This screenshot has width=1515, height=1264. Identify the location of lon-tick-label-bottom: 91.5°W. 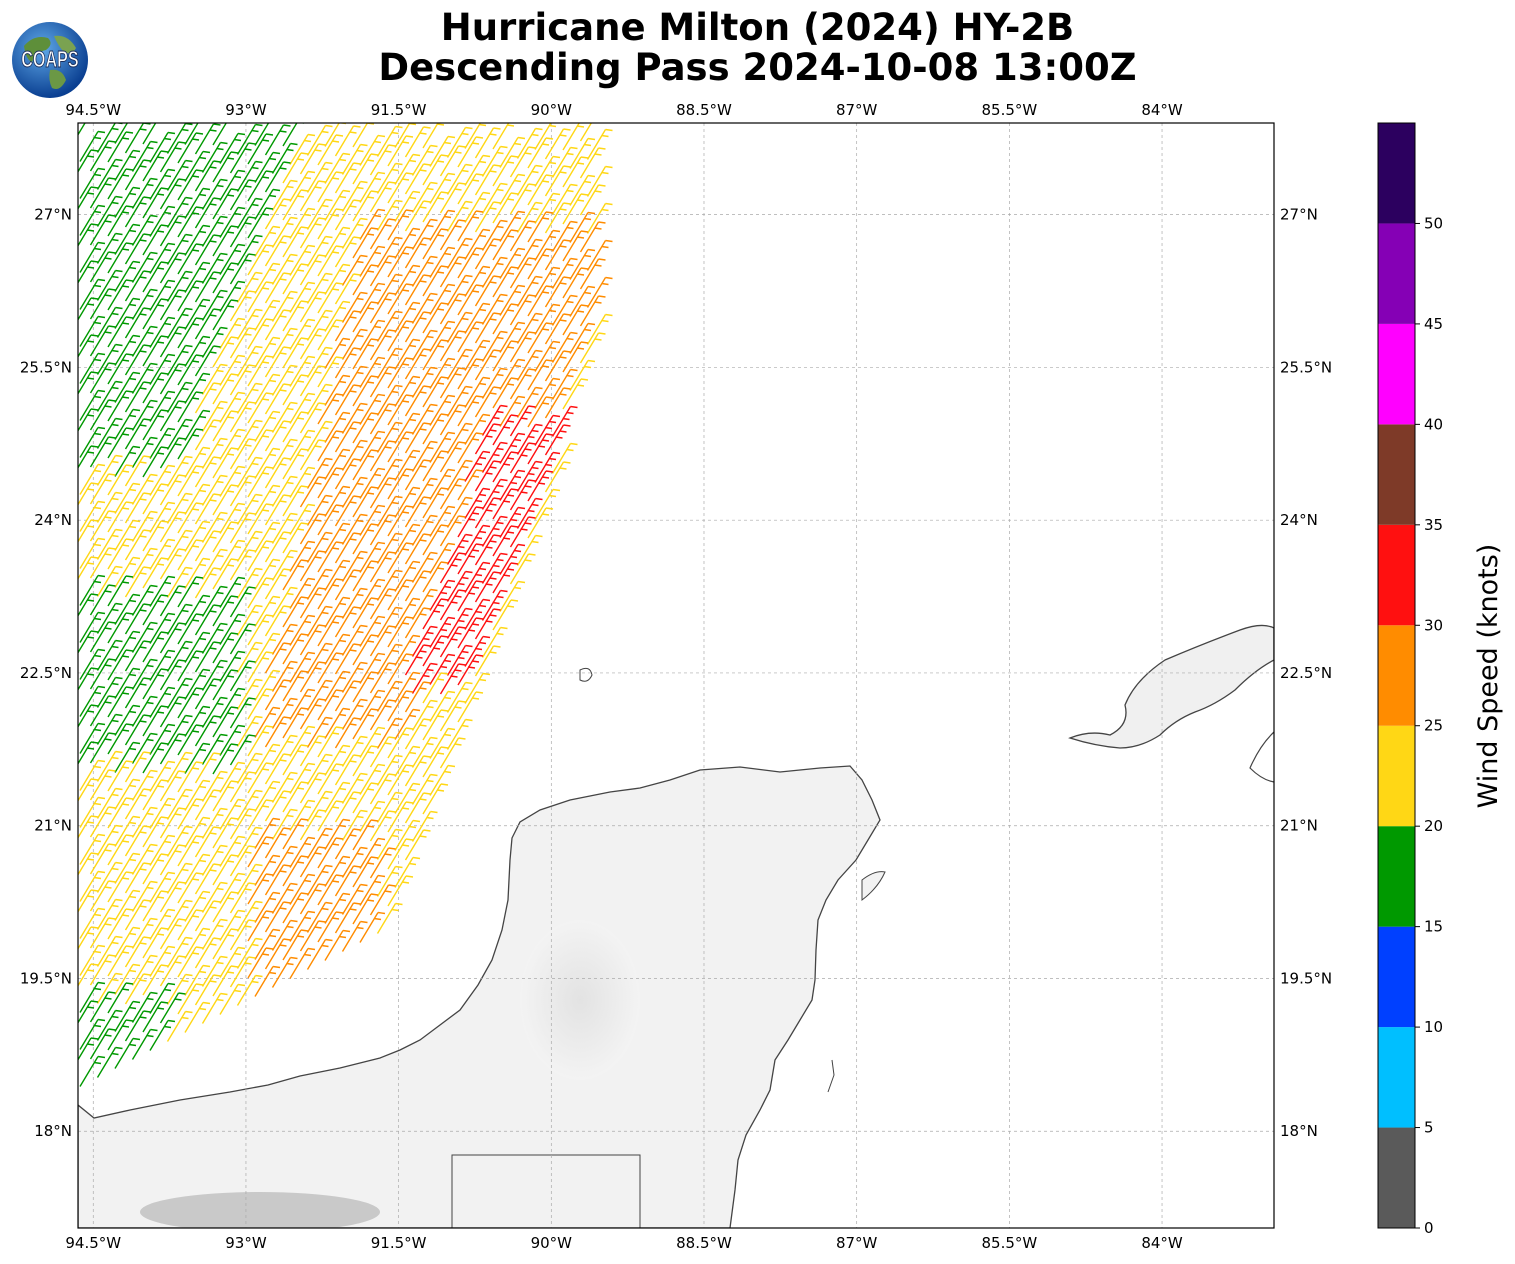
(399, 1243).